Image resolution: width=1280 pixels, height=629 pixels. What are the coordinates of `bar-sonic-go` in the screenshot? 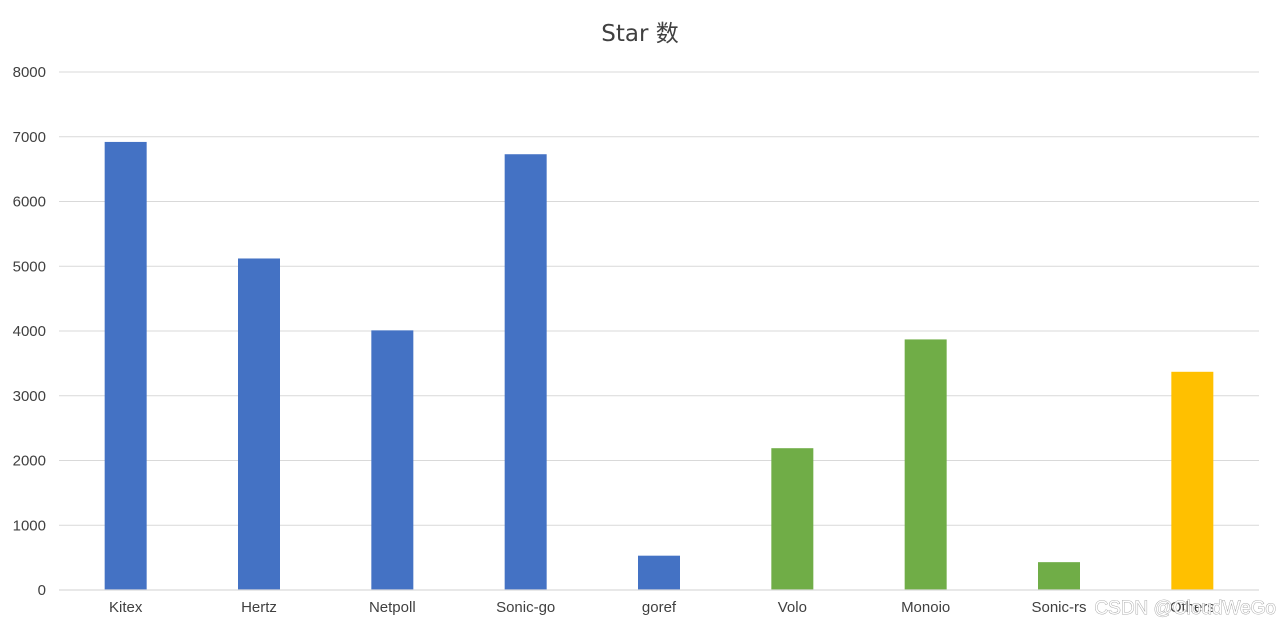 It's located at (525, 372).